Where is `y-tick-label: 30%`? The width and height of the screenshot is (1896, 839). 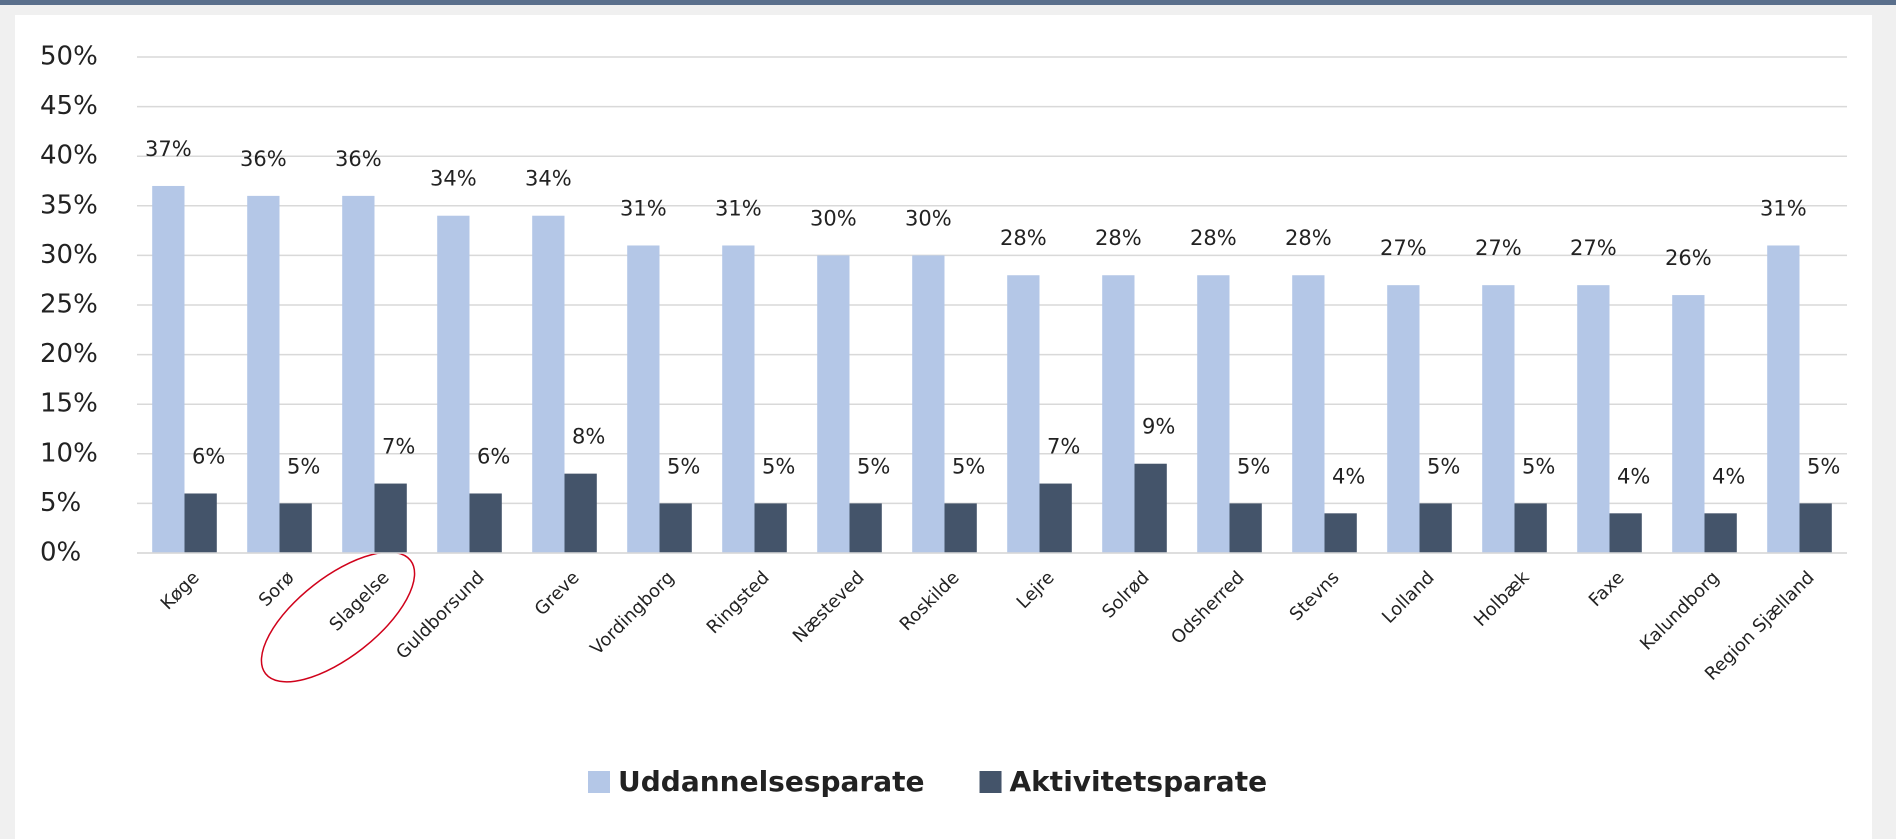
y-tick-label: 30% is located at coordinates (69, 255).